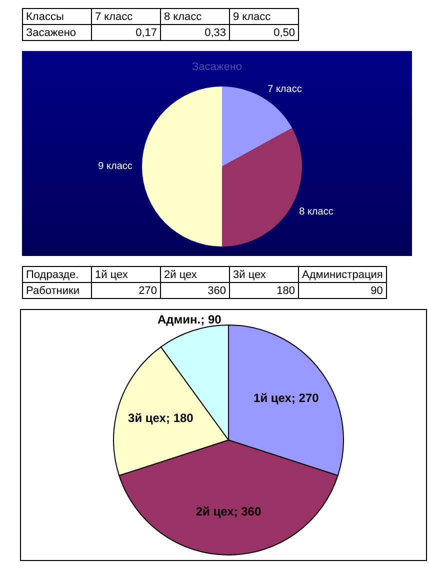  Describe the element at coordinates (342, 290) in the screenshot. I see `text: 90` at that location.